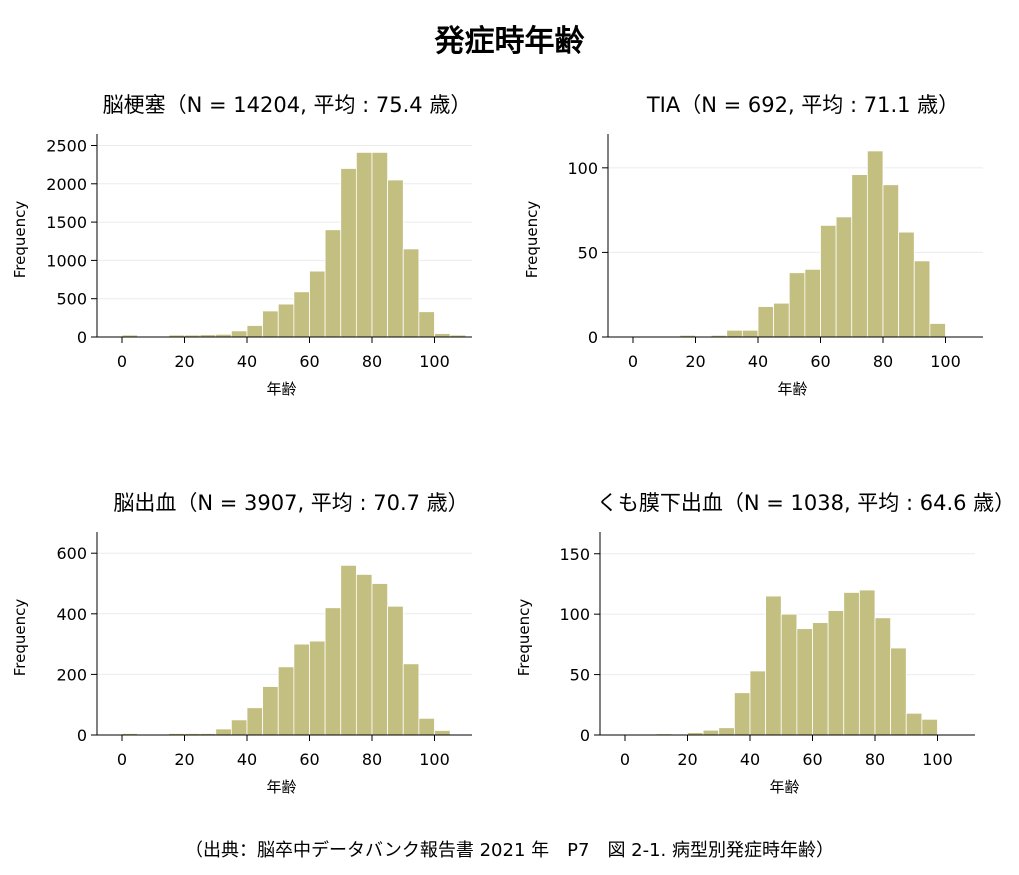 Image resolution: width=1019 pixels, height=875 pixels. What do you see at coordinates (66, 222) in the screenshot?
I see `y-tick-label: 1500` at bounding box center [66, 222].